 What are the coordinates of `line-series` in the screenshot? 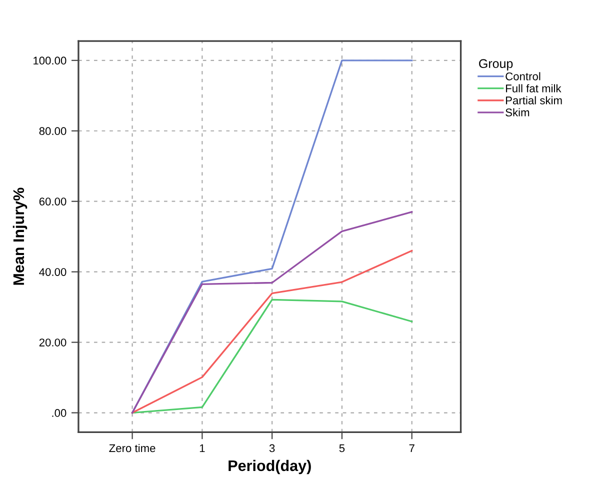 It's located at (272, 356).